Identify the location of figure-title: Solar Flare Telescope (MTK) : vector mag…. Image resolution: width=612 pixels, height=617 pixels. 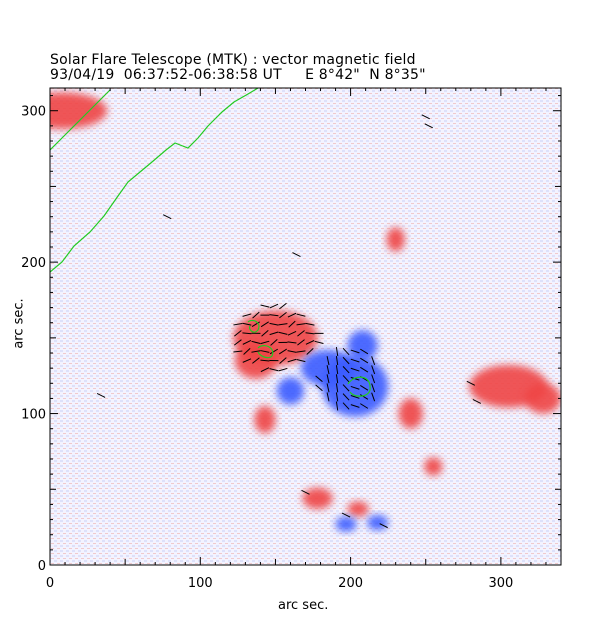
(233, 60).